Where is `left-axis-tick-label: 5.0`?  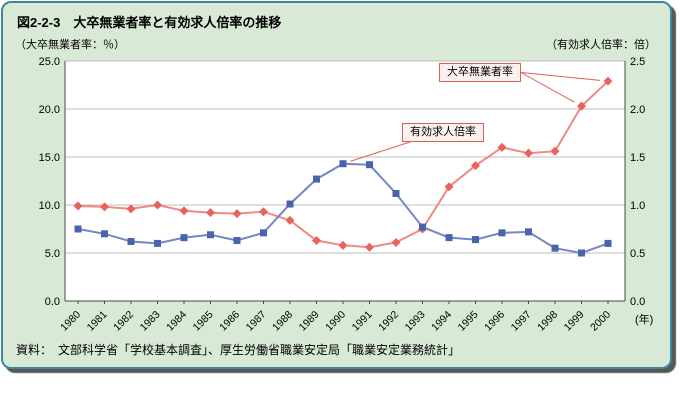
left-axis-tick-label: 5.0 is located at coordinates (52, 254).